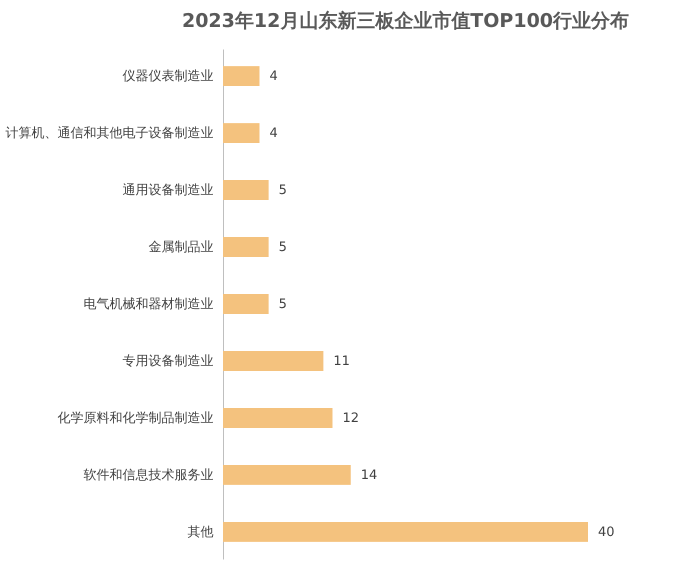  Describe the element at coordinates (110, 134) in the screenshot. I see `y-tick-label: 计算机、通信和其他电子设备制造业` at that location.